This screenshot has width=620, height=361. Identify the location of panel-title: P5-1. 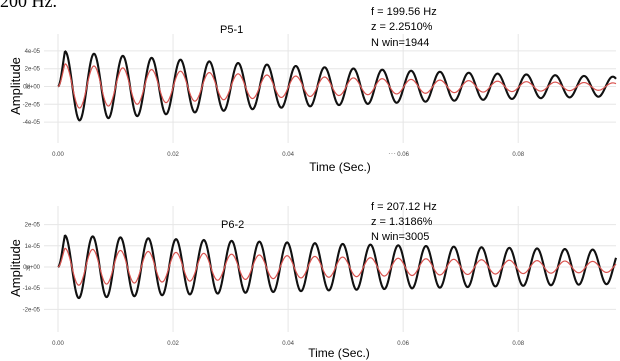
(231, 30).